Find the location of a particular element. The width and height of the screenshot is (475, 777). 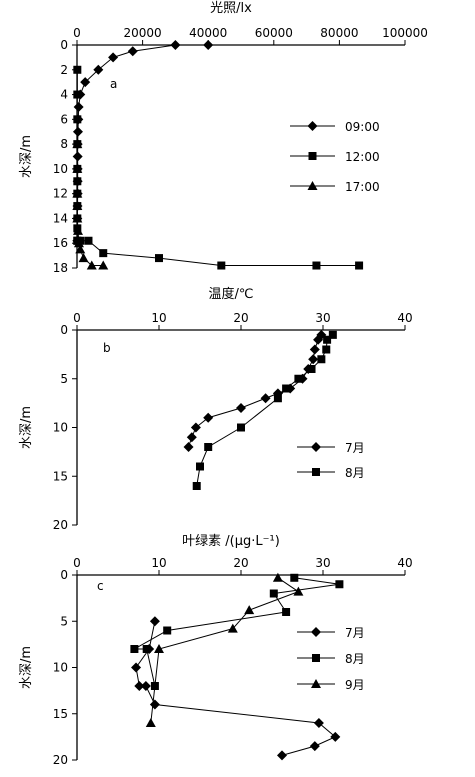

y-tick-label: 12 is located at coordinates (60, 194).